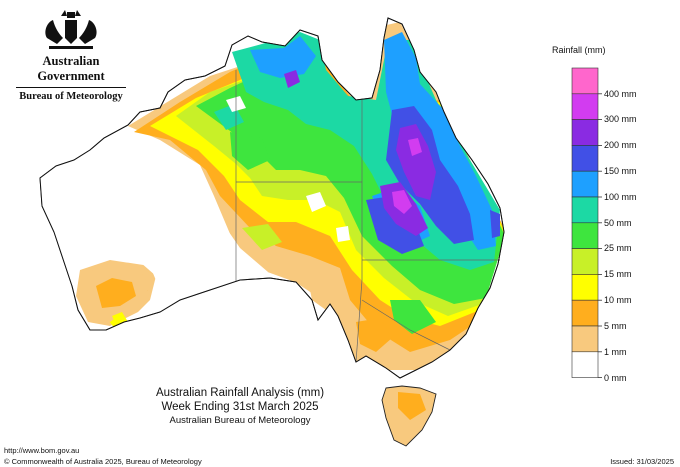  I want to click on legend-label-200: 200 mm, so click(620, 145).